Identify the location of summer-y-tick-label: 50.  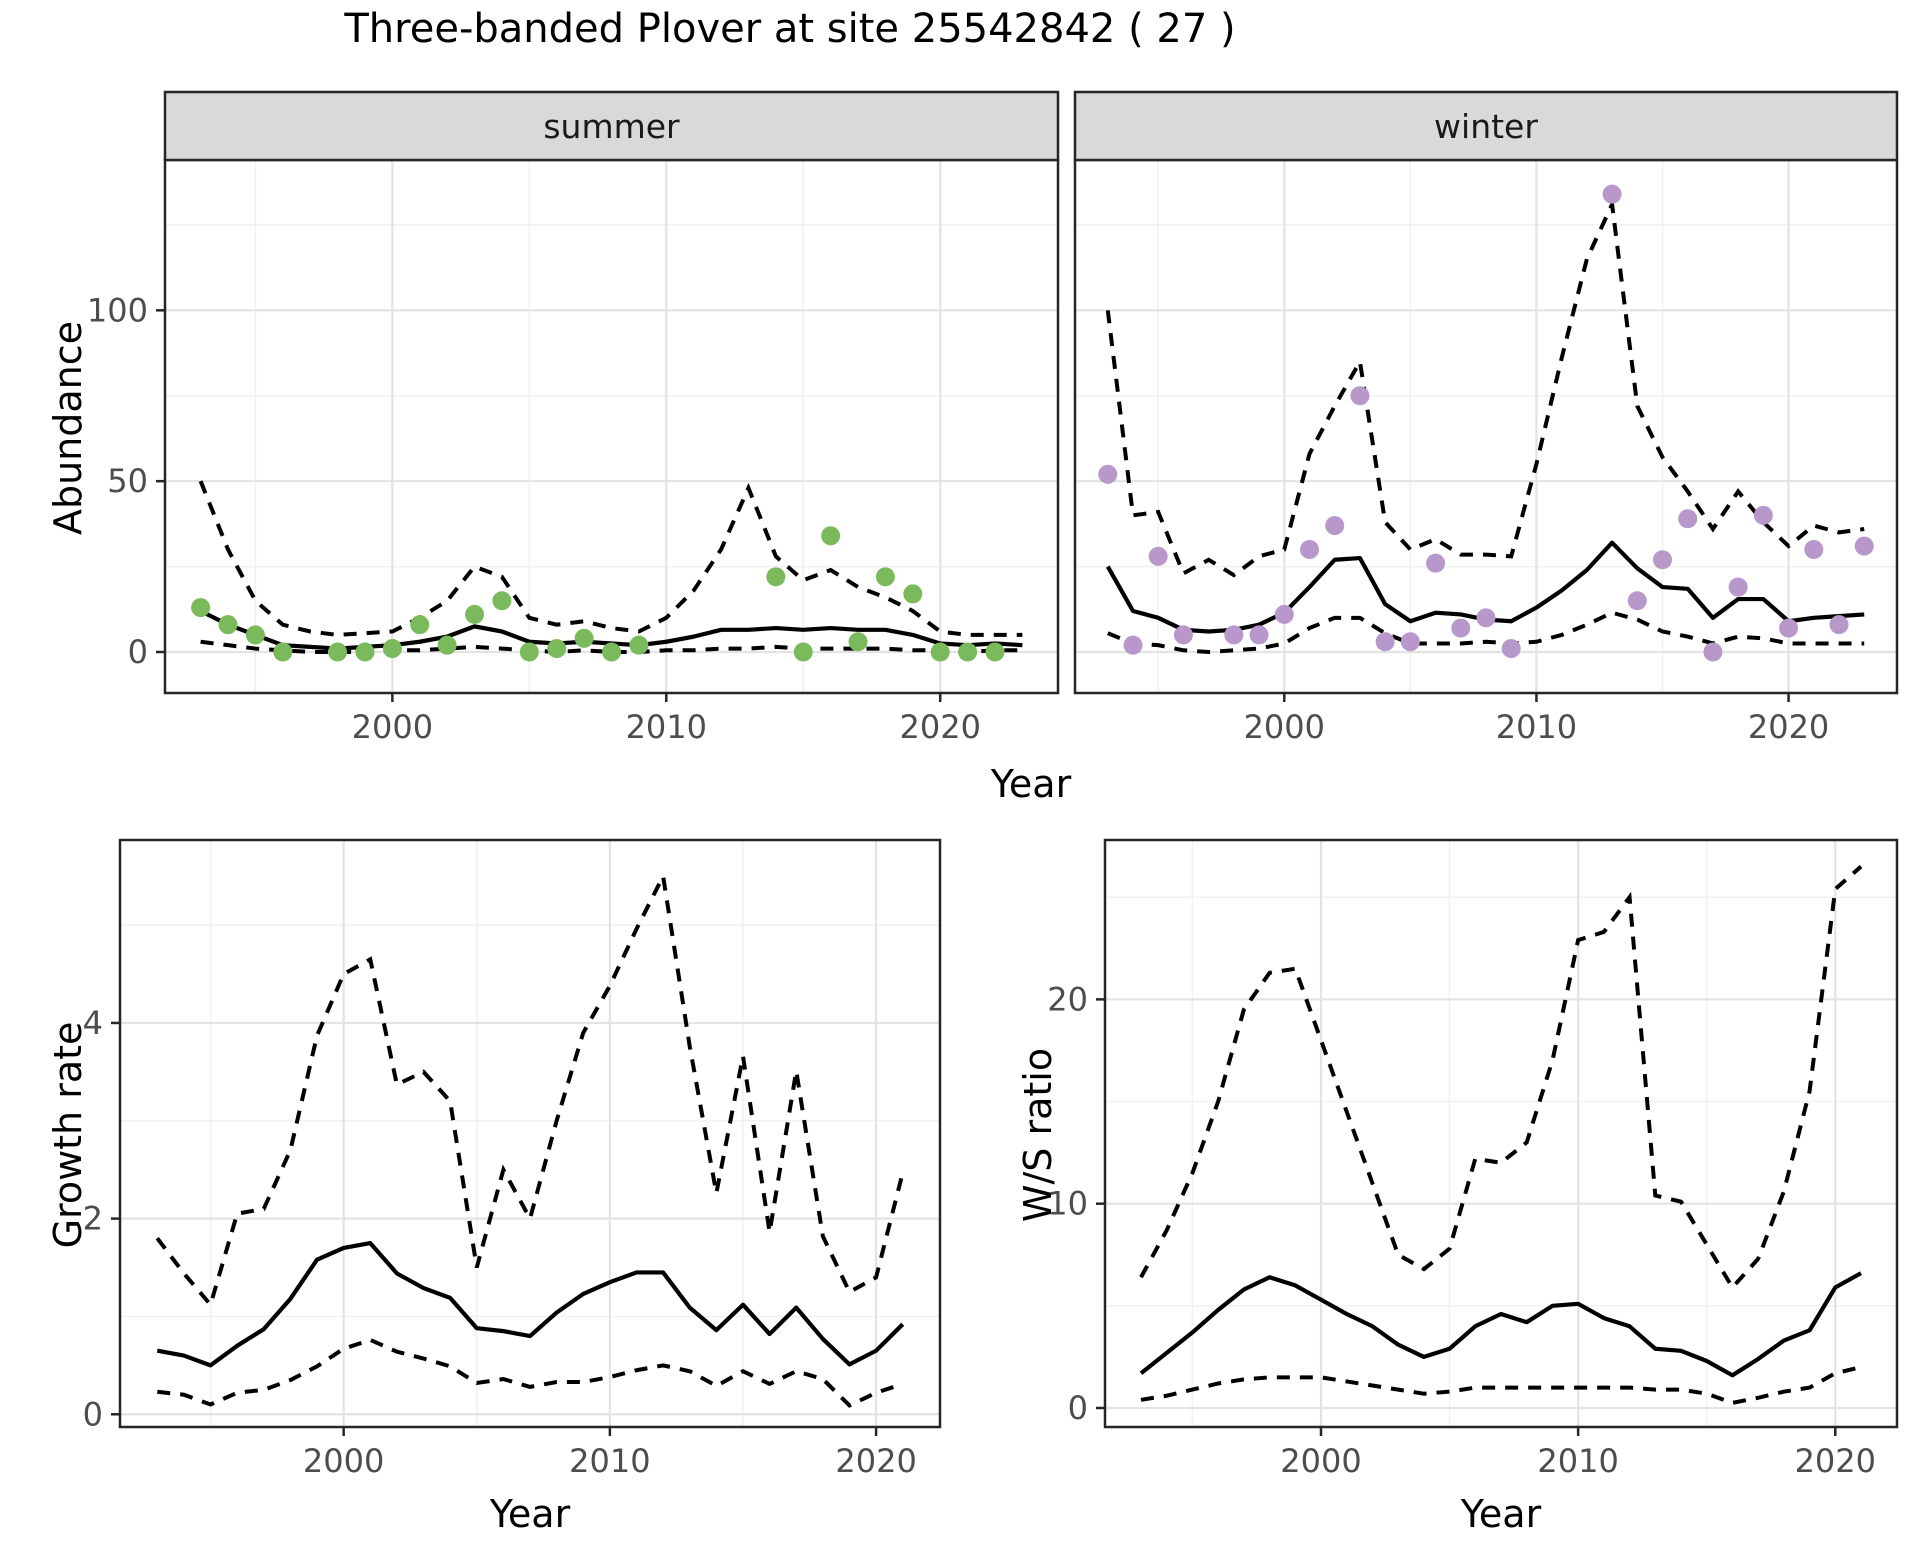
(127, 481).